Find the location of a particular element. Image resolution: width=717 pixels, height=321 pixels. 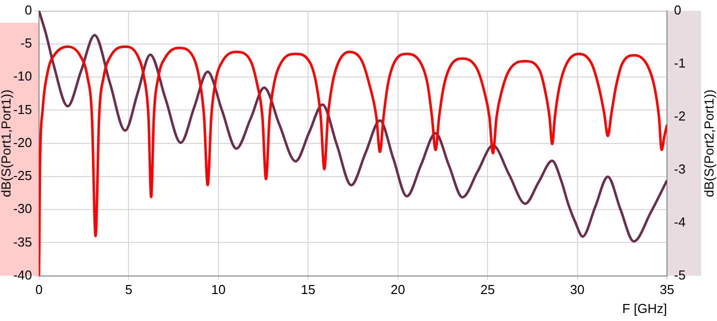

y2-tick-label: -4 is located at coordinates (680, 222).